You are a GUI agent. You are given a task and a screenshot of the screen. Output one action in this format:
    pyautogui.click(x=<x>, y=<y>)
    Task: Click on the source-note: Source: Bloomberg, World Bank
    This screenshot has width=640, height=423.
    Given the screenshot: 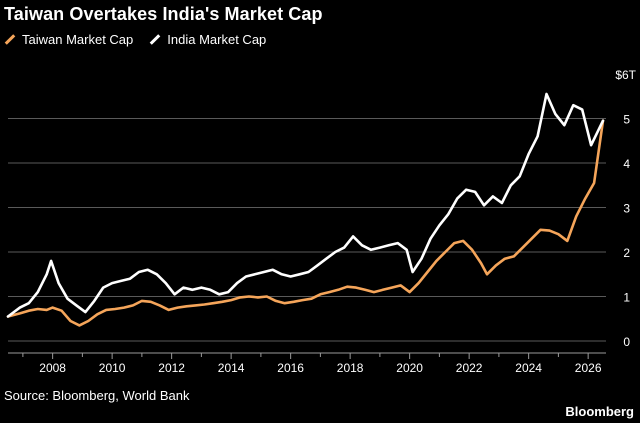 What is the action you would take?
    pyautogui.click(x=97, y=395)
    